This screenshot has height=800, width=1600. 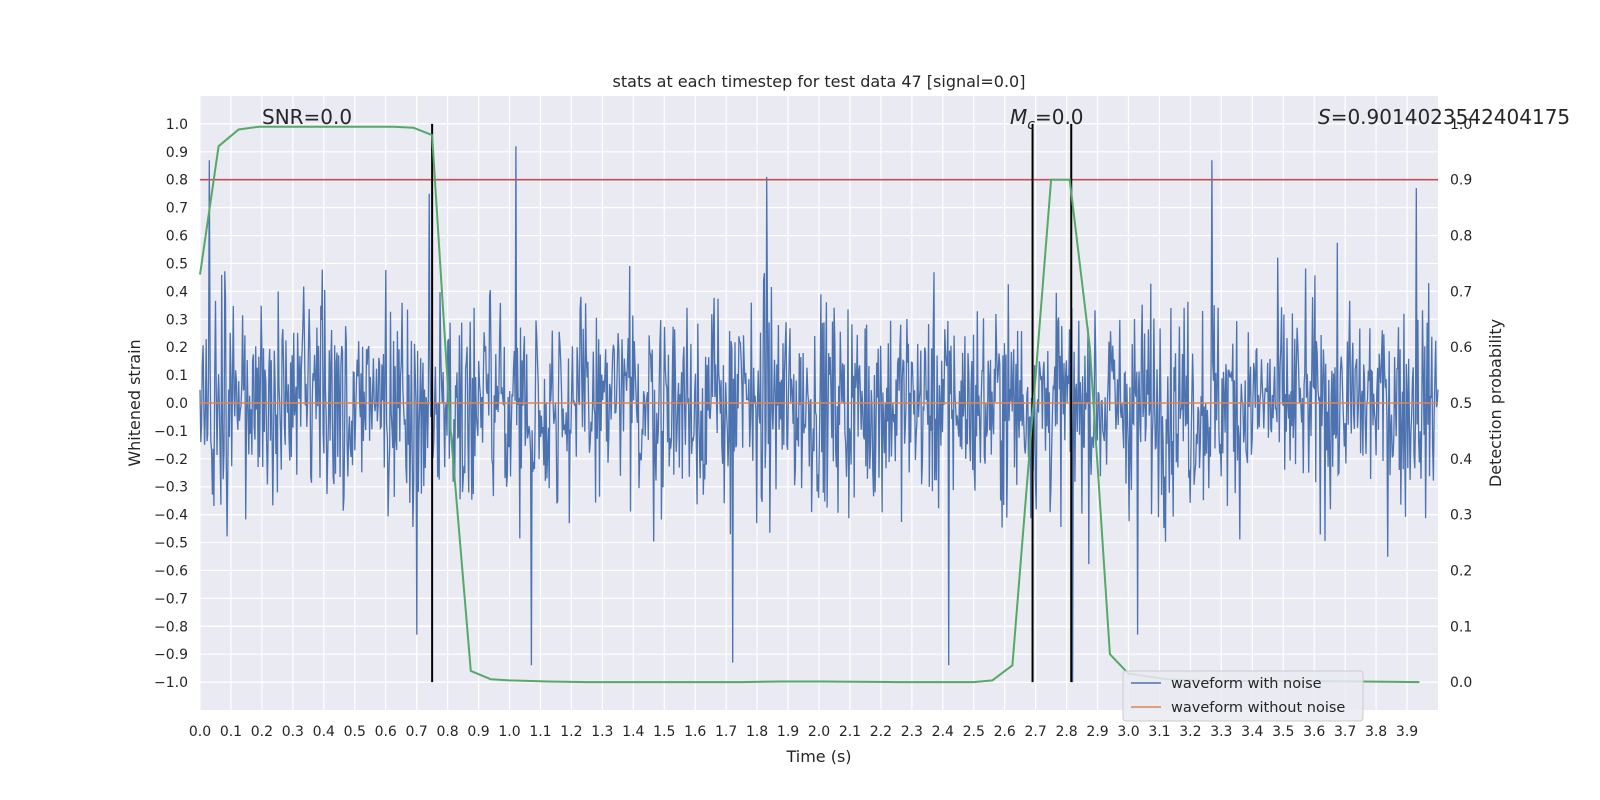 I want to click on x-tick-label: 3.4, so click(x=1252, y=732).